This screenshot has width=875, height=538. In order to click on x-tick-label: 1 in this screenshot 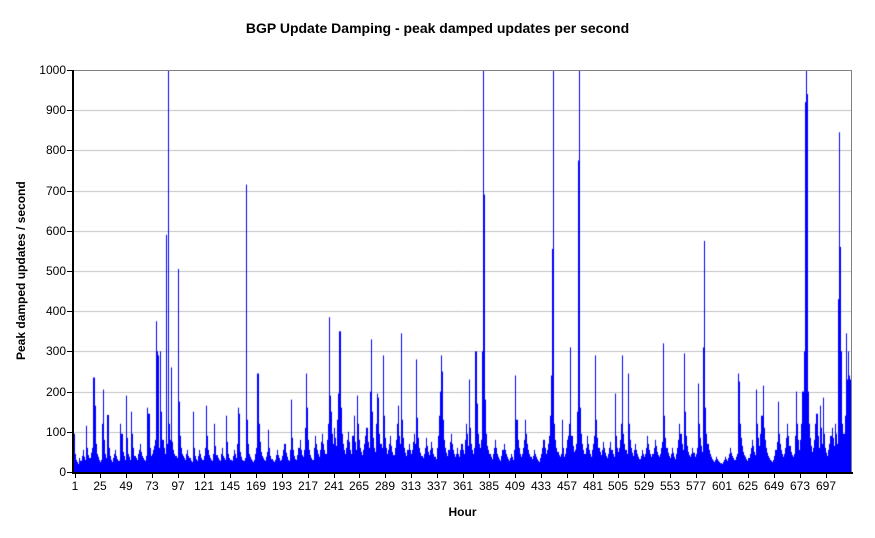, I will do `click(75, 486)`.